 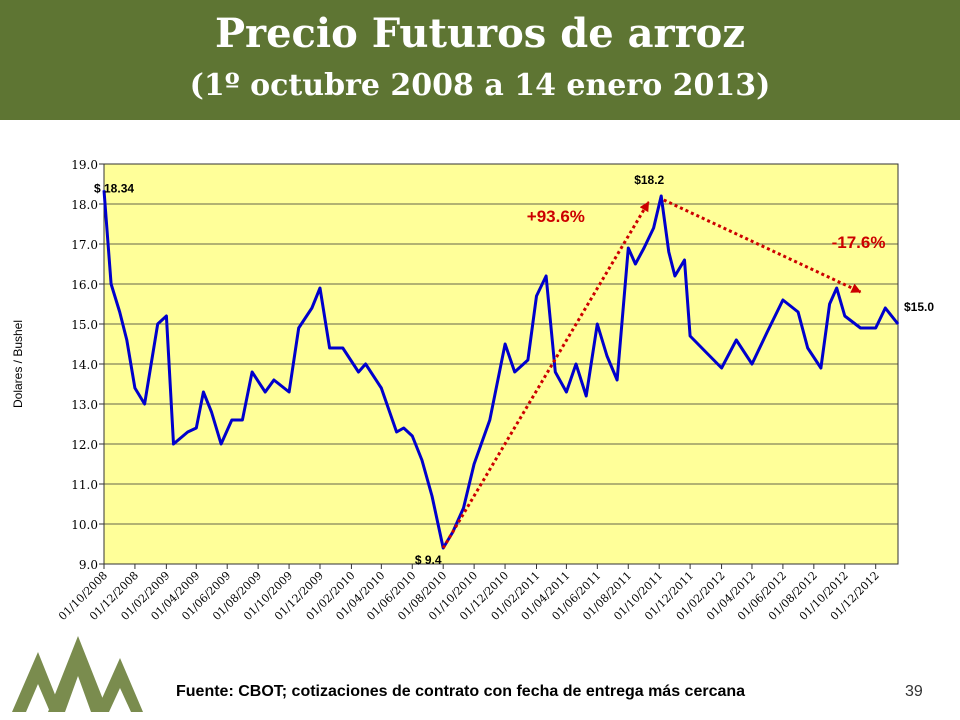 What do you see at coordinates (84, 285) in the screenshot?
I see `y-tick-label-7: 16.0` at bounding box center [84, 285].